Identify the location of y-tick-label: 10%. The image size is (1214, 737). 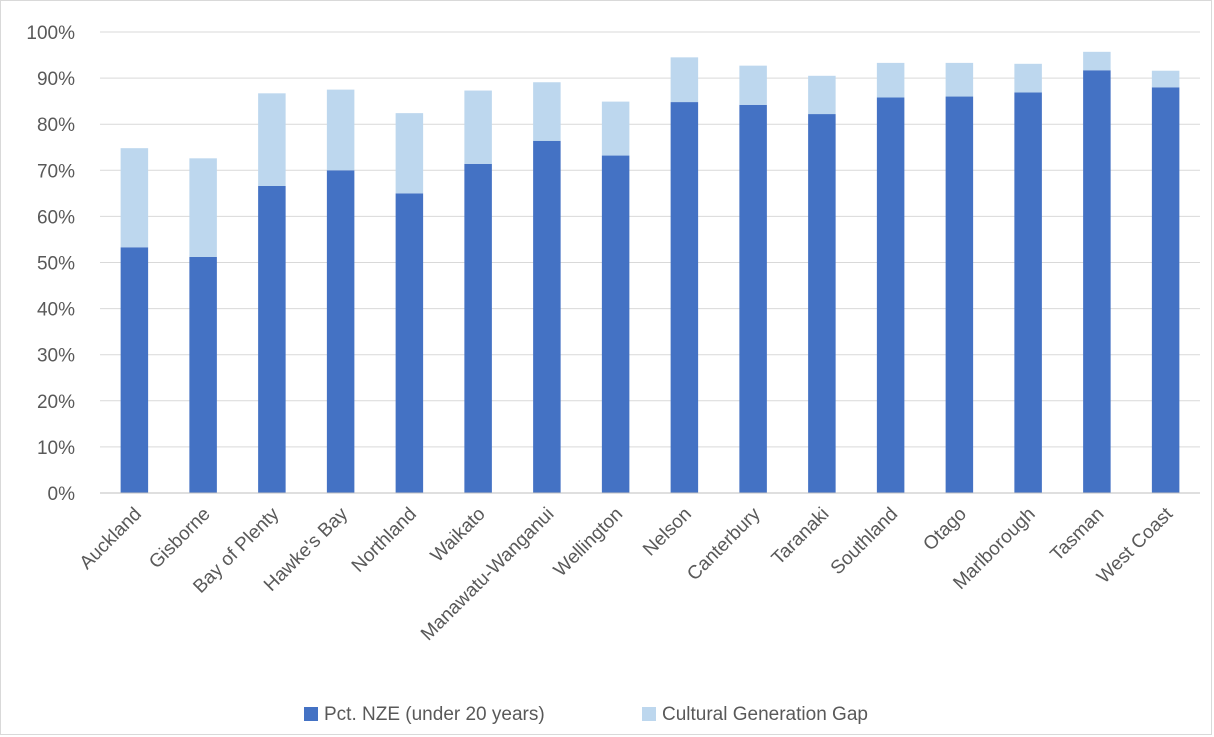
(56, 448).